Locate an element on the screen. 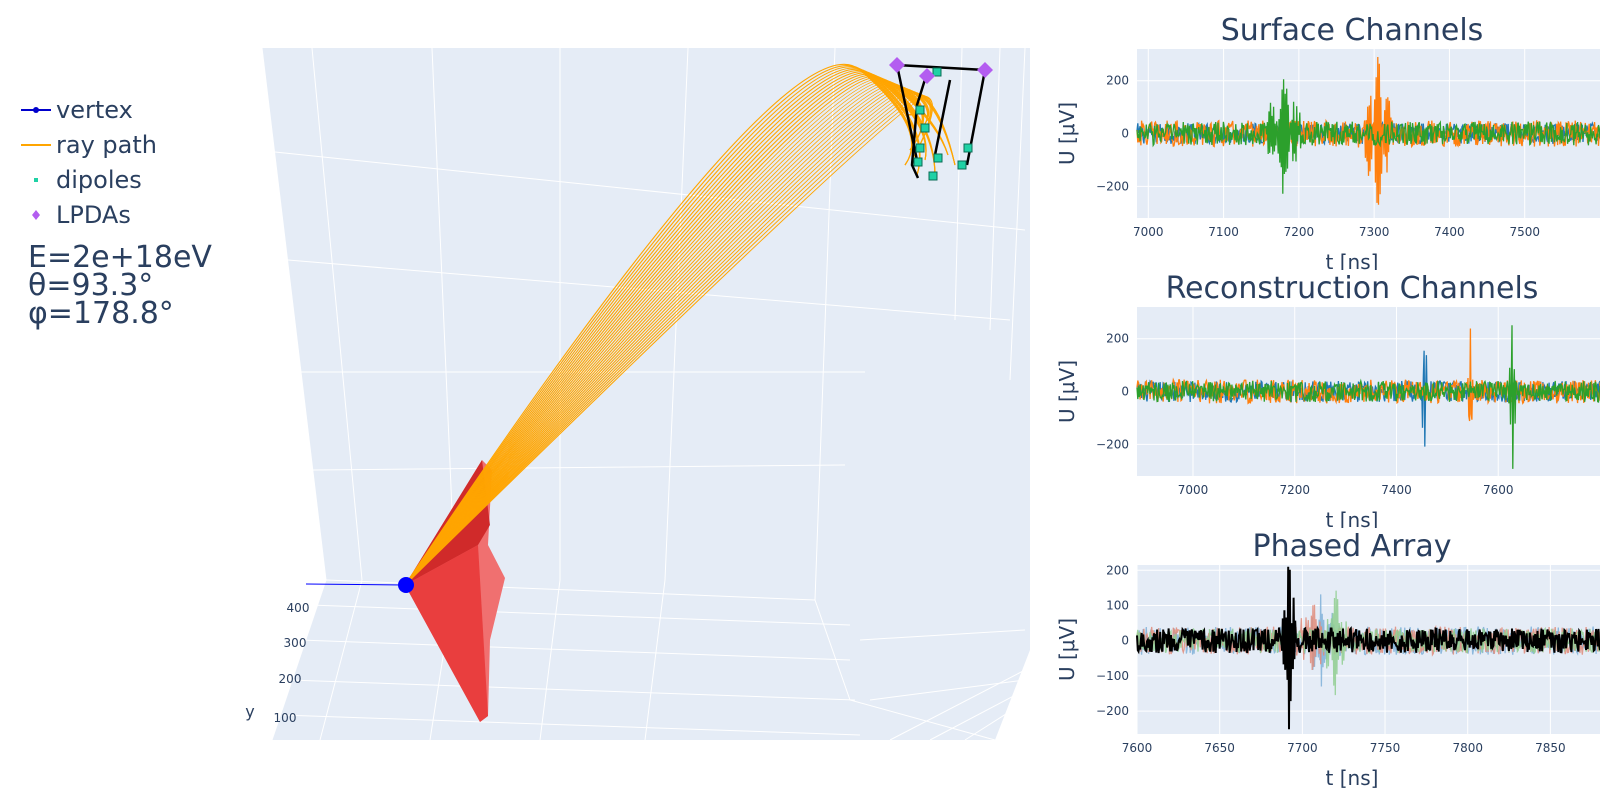 The height and width of the screenshot is (800, 1600). x-tick-label: 7400 is located at coordinates (1449, 232).